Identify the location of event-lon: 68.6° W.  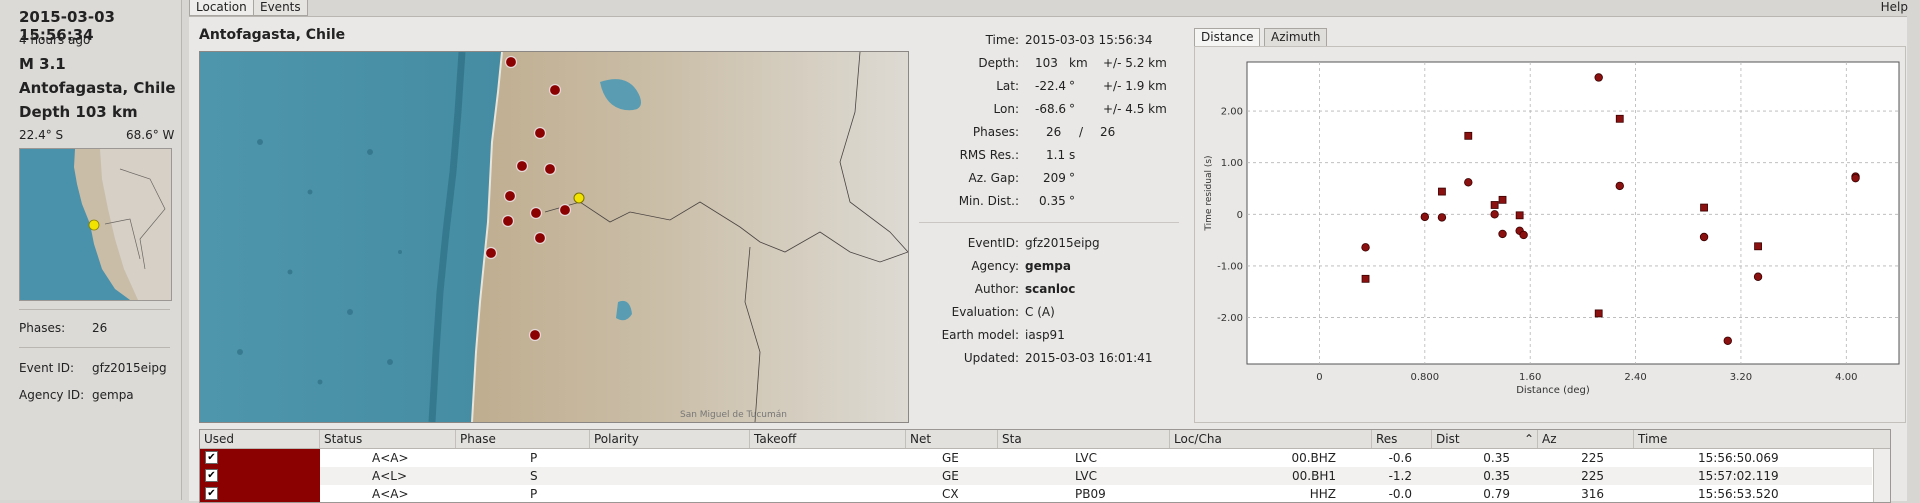
(150, 135).